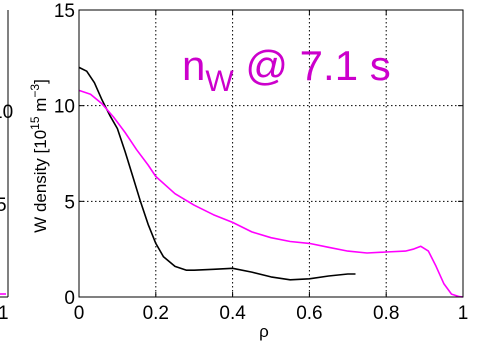  I want to click on left-panel-fragment: 10 5 1, so click(6, 167).